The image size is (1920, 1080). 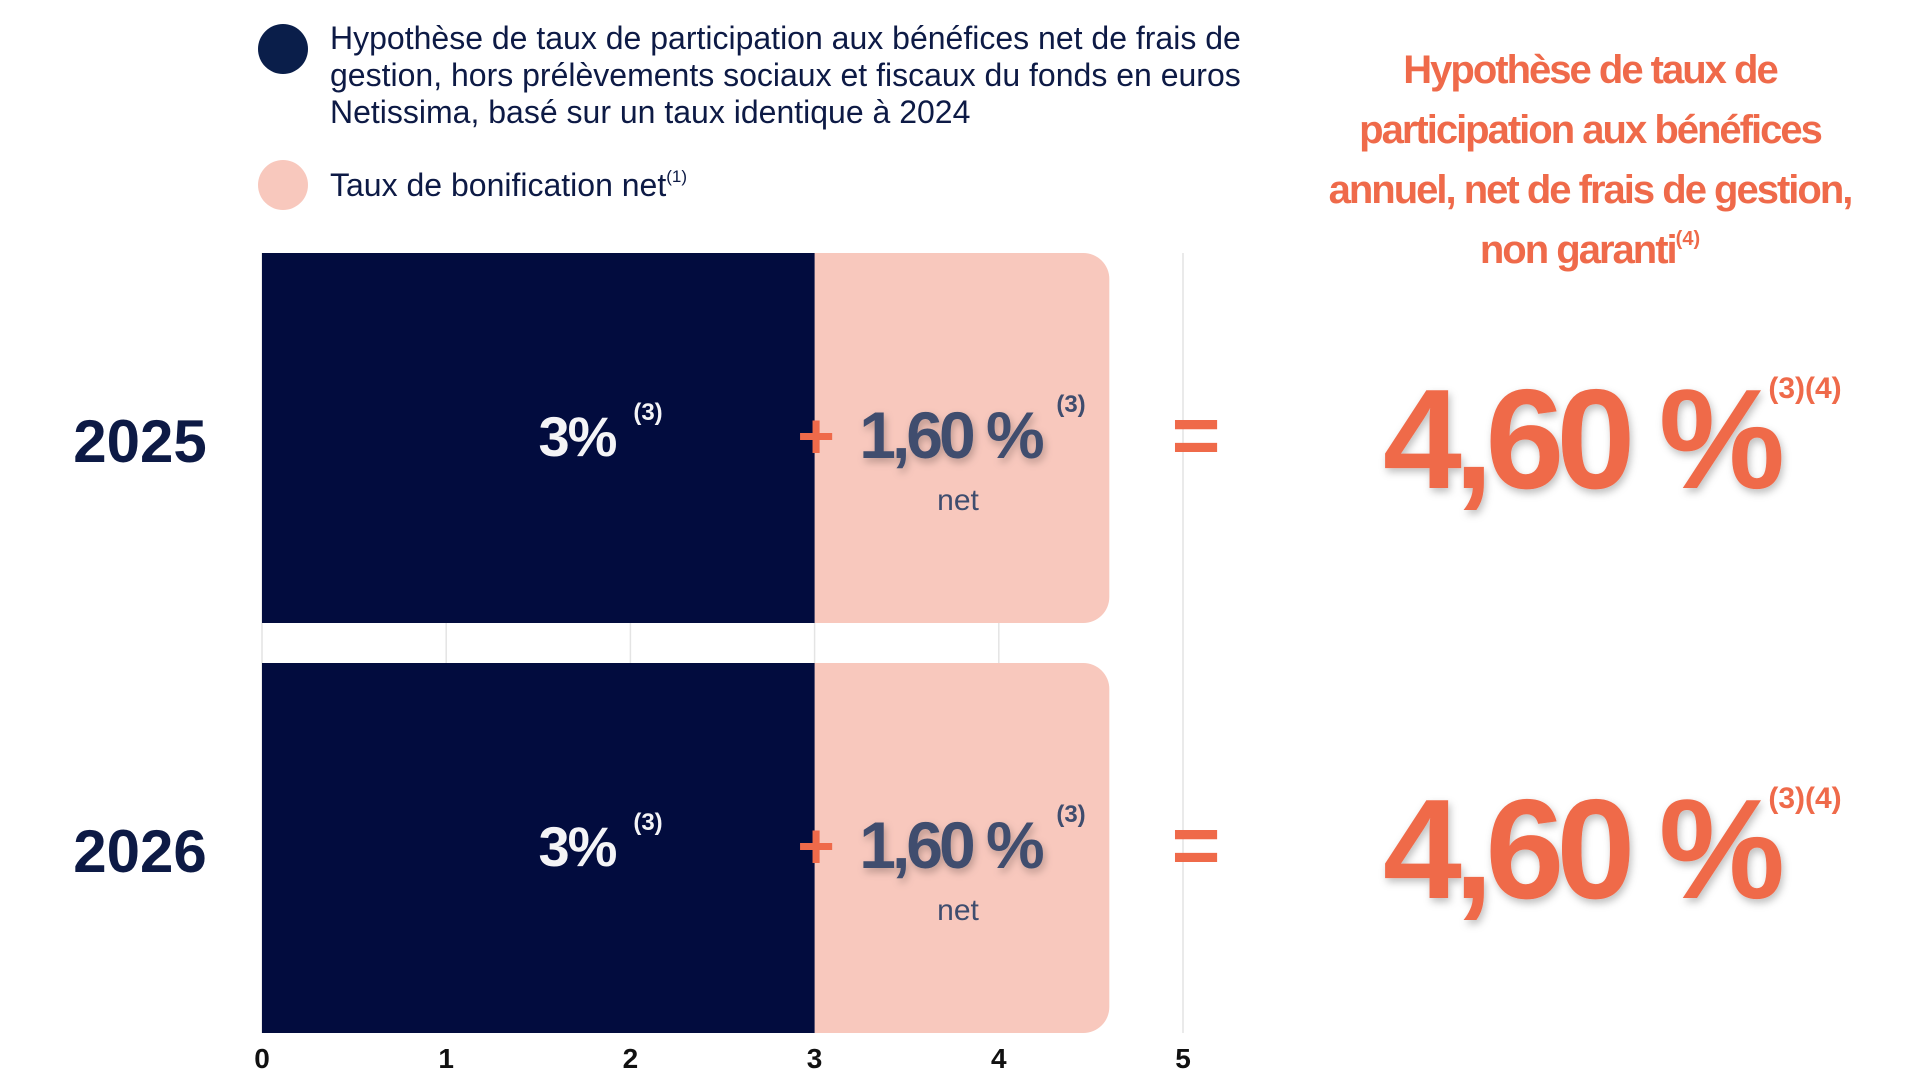 I want to click on base-label-2025: 3%, so click(x=578, y=436).